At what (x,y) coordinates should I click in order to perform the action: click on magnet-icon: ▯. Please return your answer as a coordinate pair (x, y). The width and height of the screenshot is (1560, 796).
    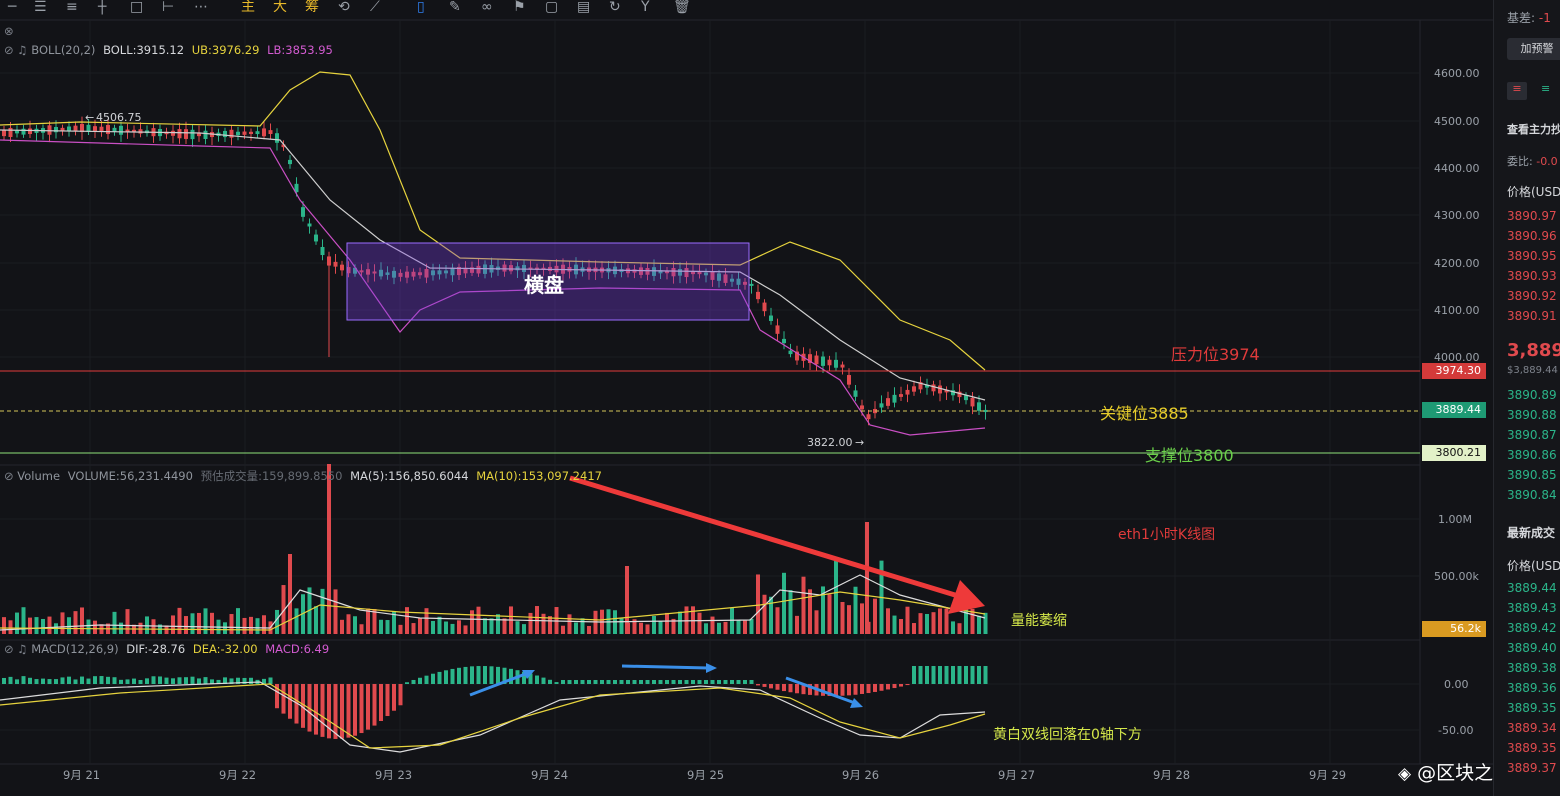
    Looking at the image, I should click on (421, 7).